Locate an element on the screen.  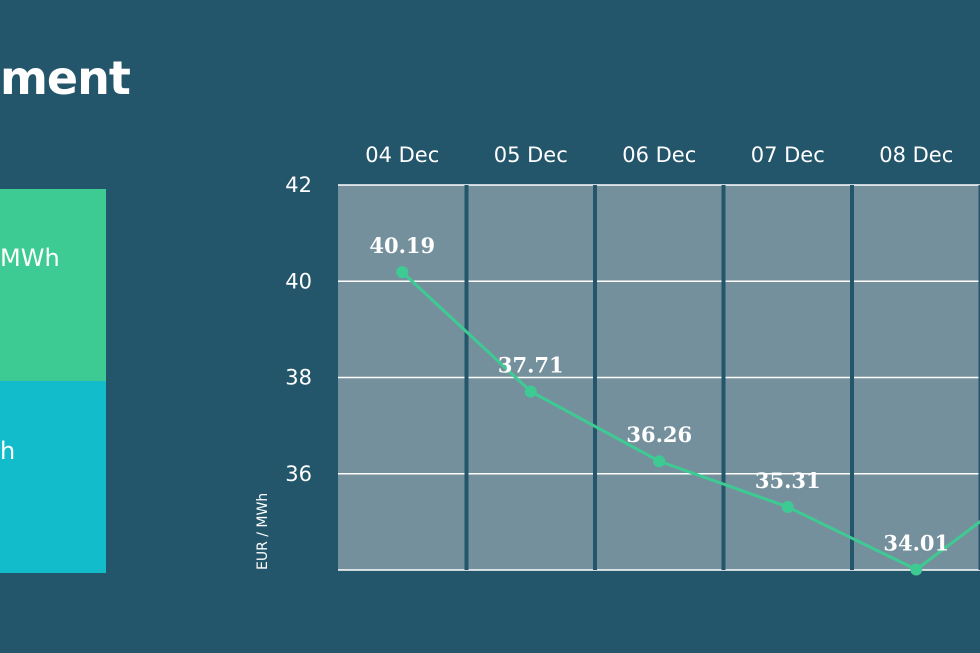
page-title: ment is located at coordinates (65, 78).